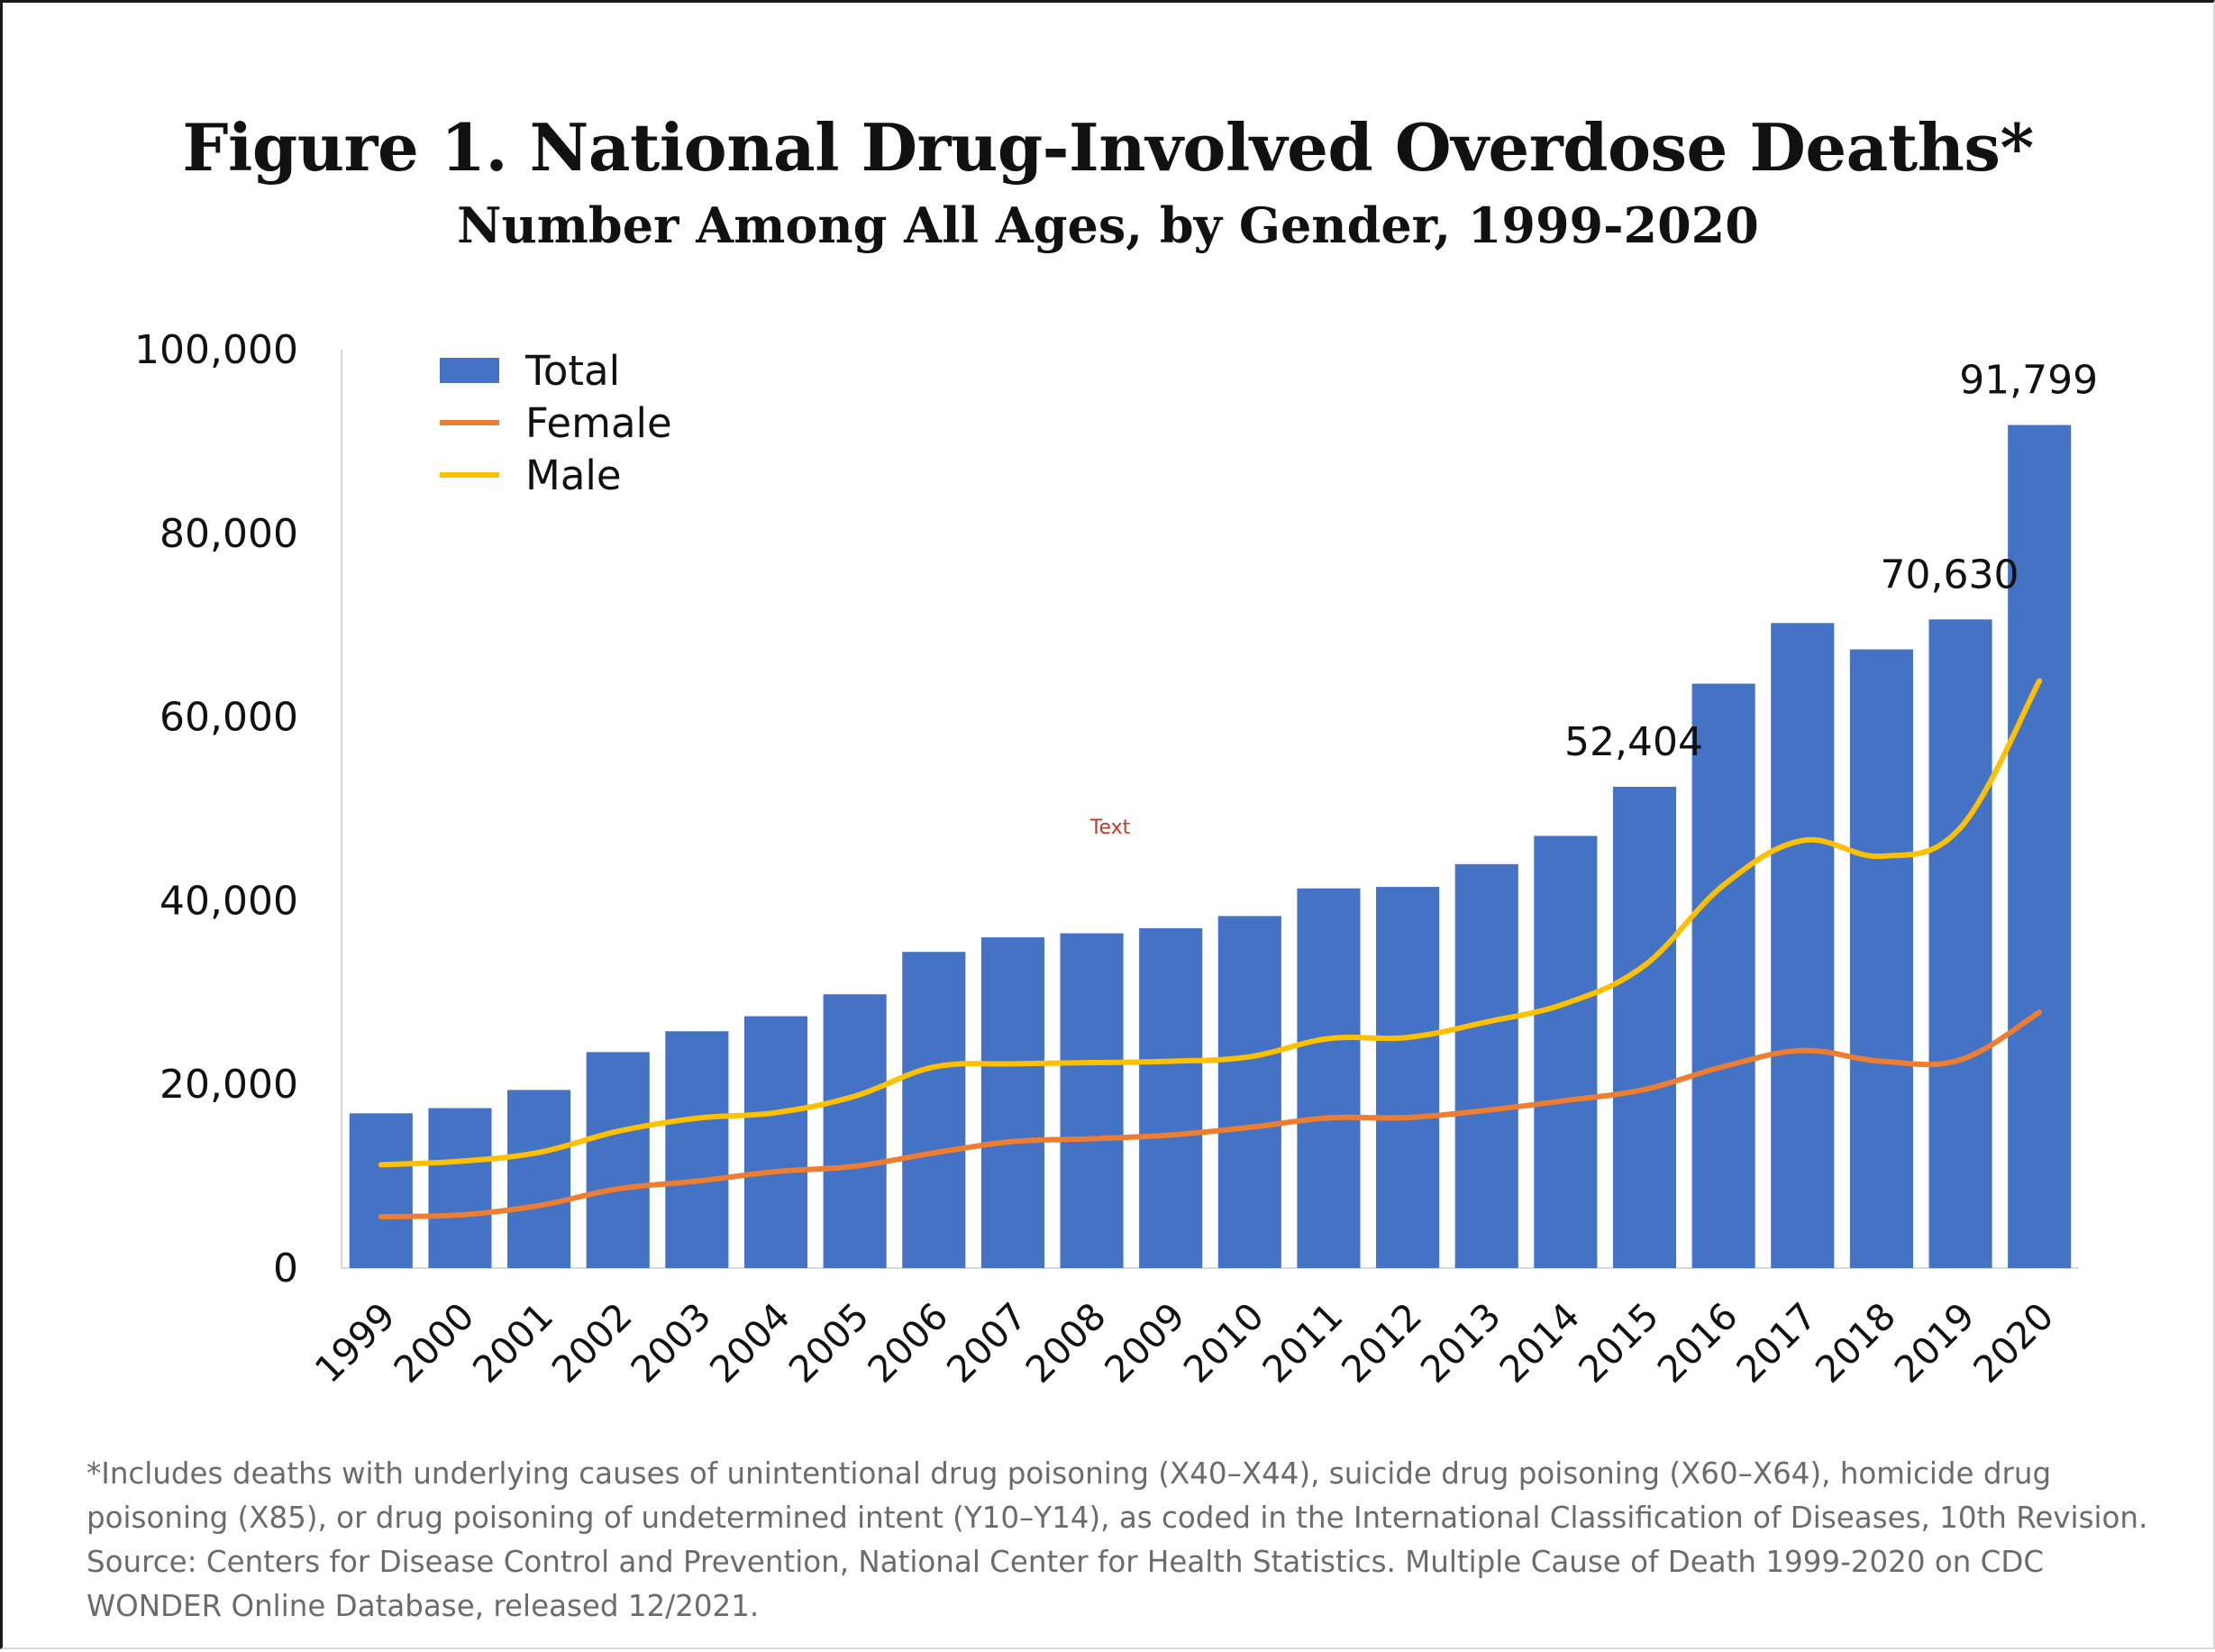 The height and width of the screenshot is (1652, 2215). I want to click on bar-total-2017, so click(1803, 946).